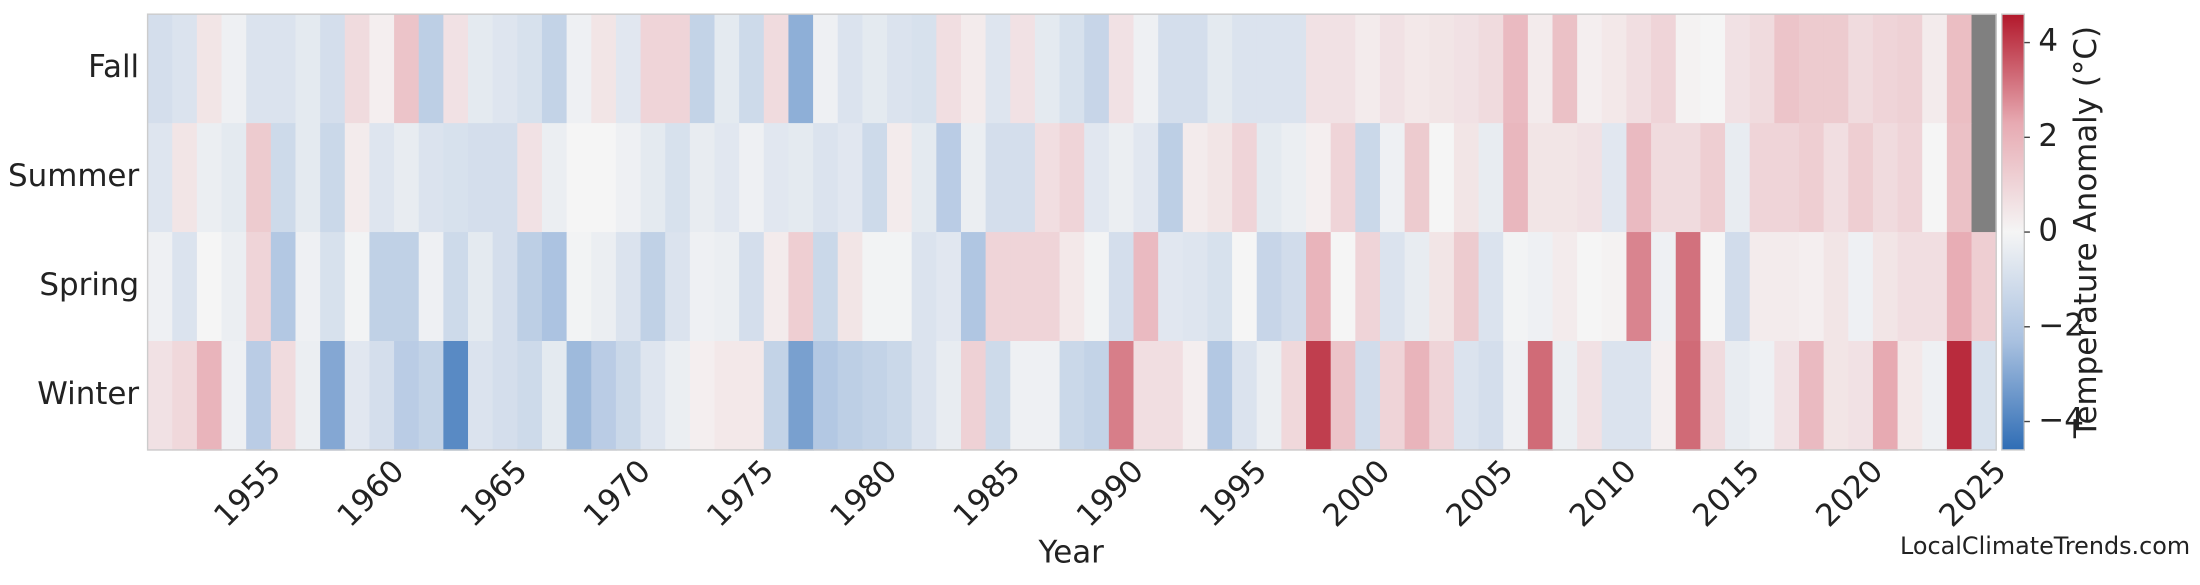 This screenshot has height=585, width=2200. Describe the element at coordinates (2048, 41) in the screenshot. I see `colorbar-tick-label: 4` at that location.